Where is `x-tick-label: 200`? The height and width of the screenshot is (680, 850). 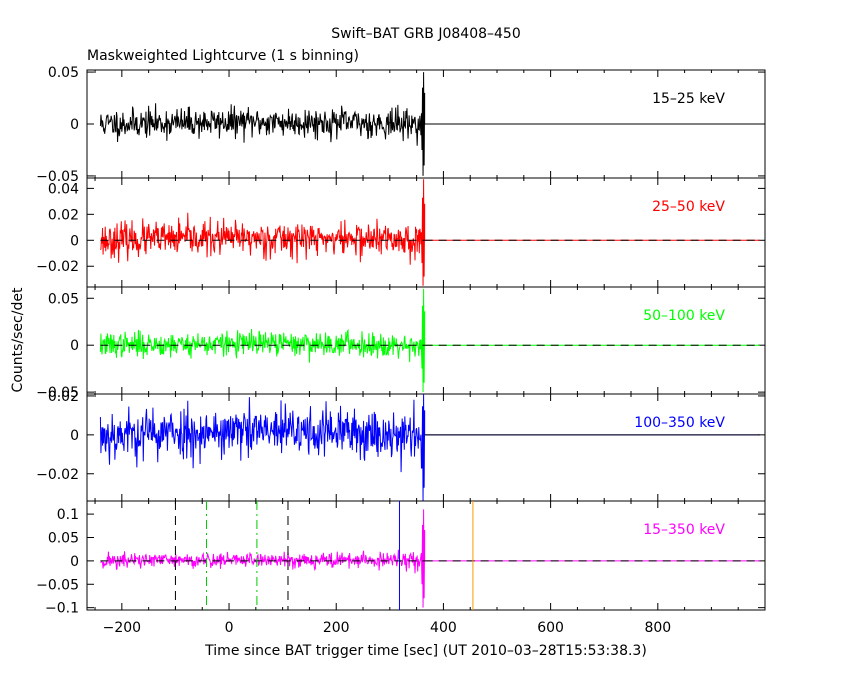 x-tick-label: 200 is located at coordinates (336, 628).